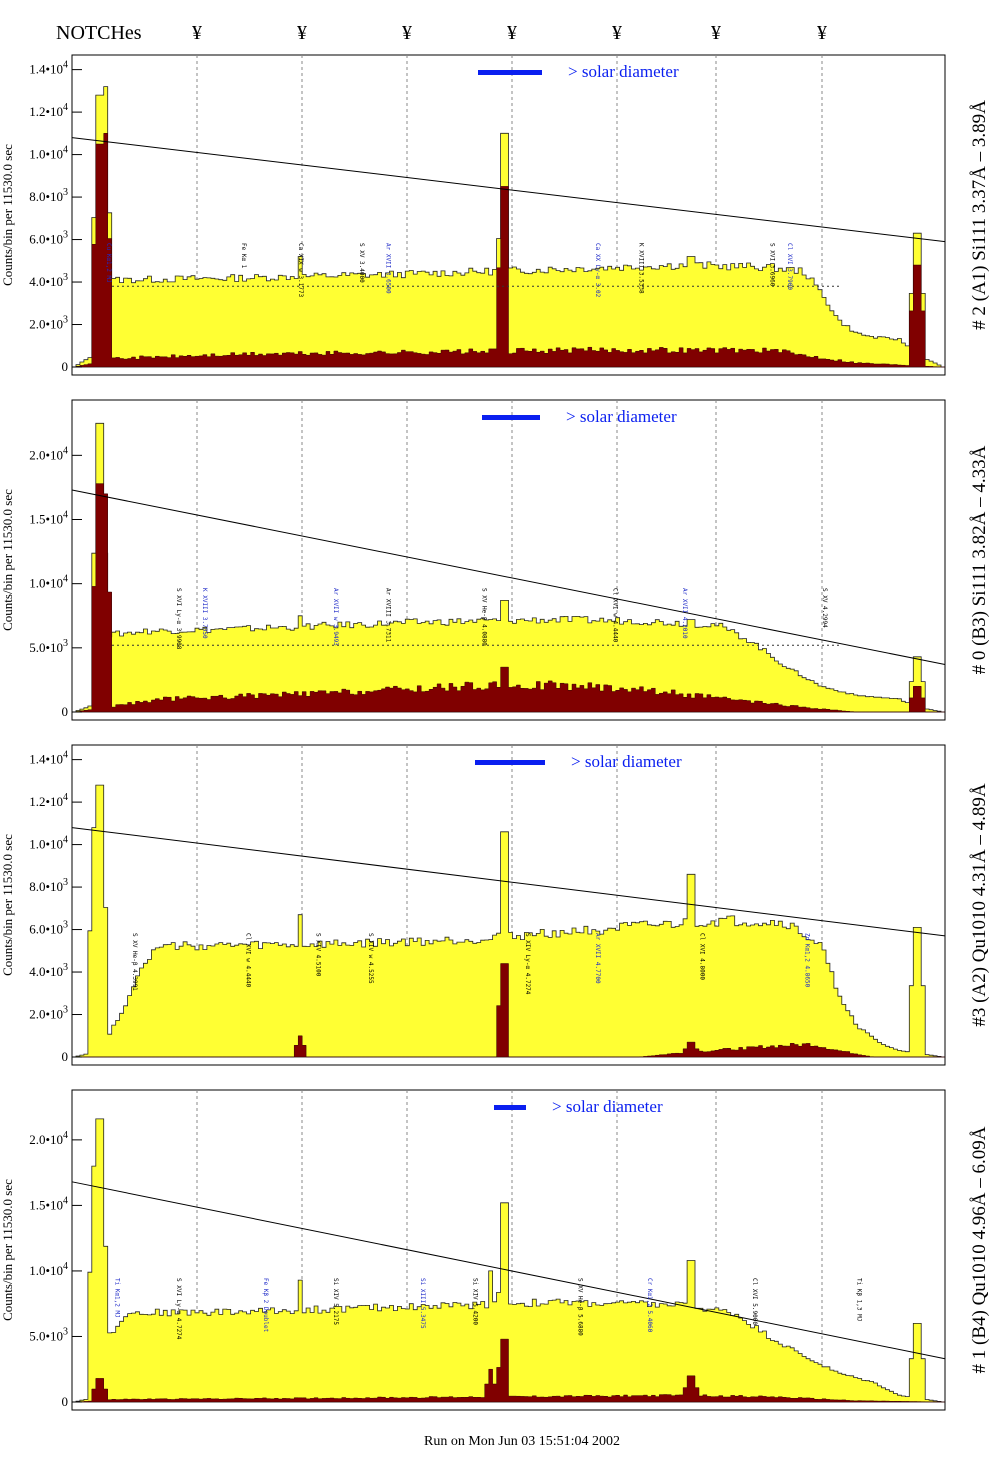 The image size is (1008, 1461). I want to click on line-annotation: S XV 4.2994, so click(824, 608).